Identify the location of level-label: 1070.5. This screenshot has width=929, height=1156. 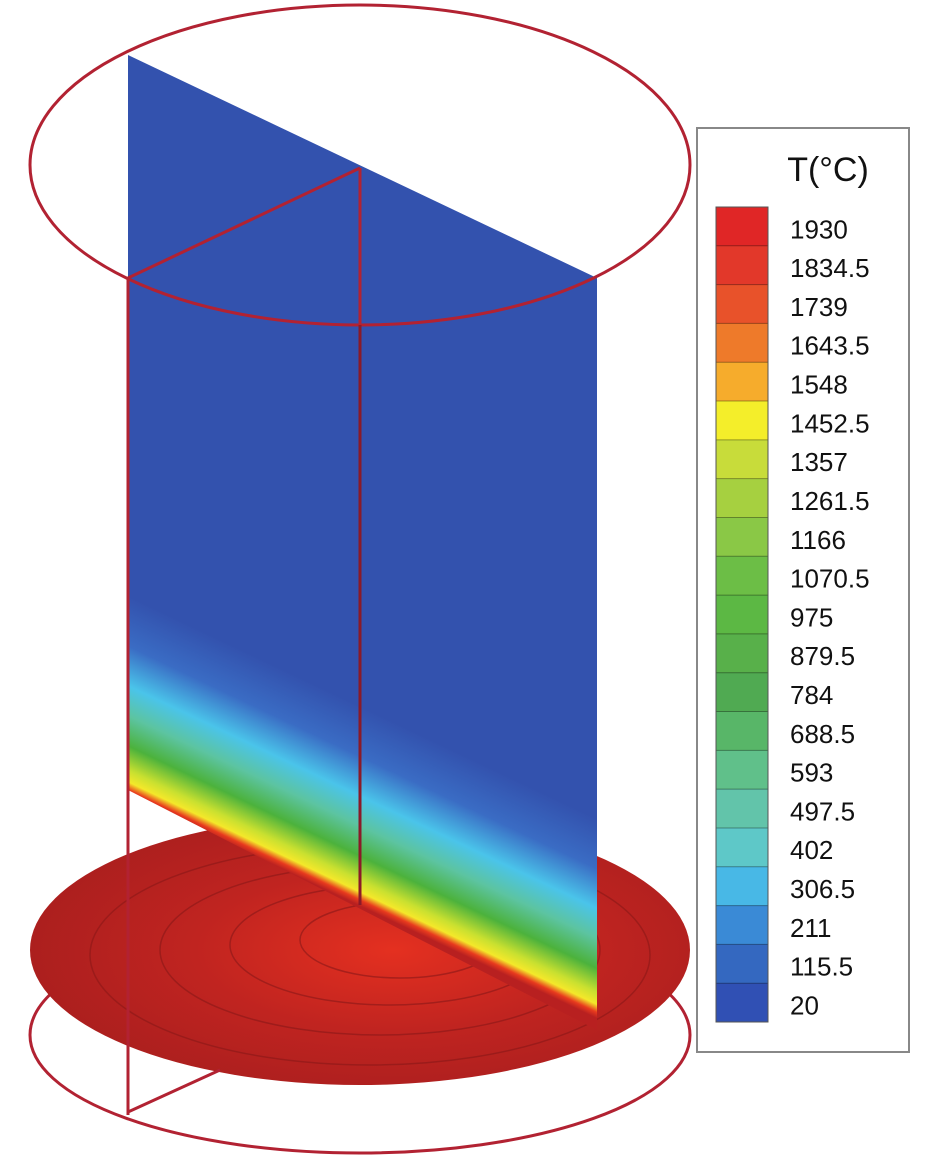
(830, 579).